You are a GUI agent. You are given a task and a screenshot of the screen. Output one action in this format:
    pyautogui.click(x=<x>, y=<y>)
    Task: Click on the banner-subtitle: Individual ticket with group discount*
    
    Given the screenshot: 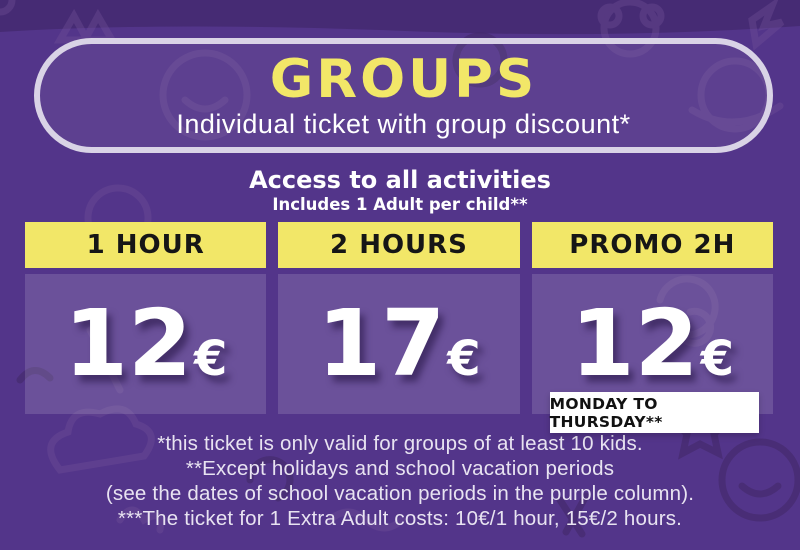 What is the action you would take?
    pyautogui.click(x=403, y=123)
    